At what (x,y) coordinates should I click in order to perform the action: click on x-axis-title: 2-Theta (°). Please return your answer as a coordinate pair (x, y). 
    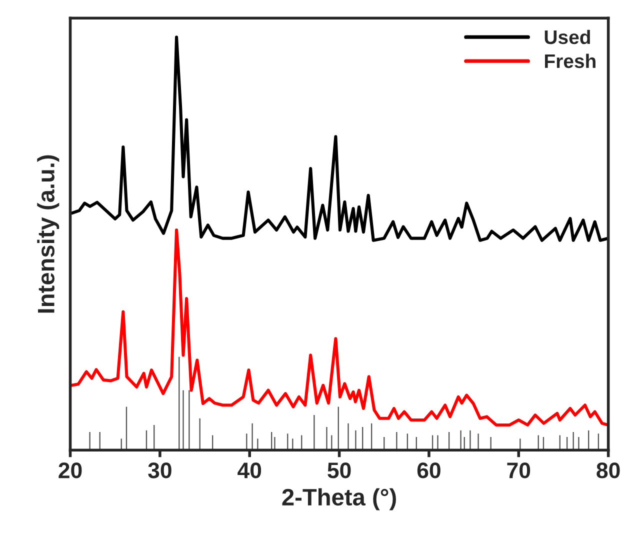
    Looking at the image, I should click on (339, 499).